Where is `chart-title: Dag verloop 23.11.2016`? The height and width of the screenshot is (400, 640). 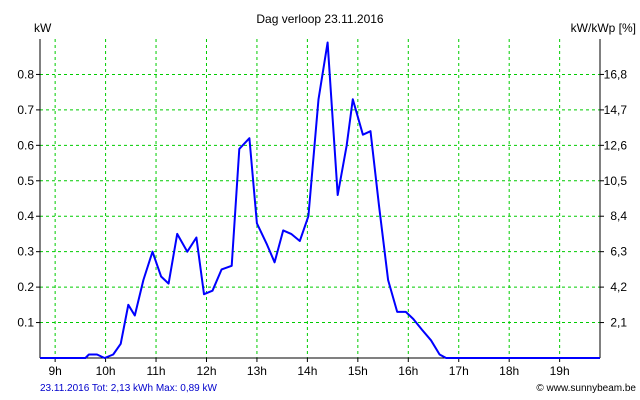
chart-title: Dag verloop 23.11.2016 is located at coordinates (320, 19).